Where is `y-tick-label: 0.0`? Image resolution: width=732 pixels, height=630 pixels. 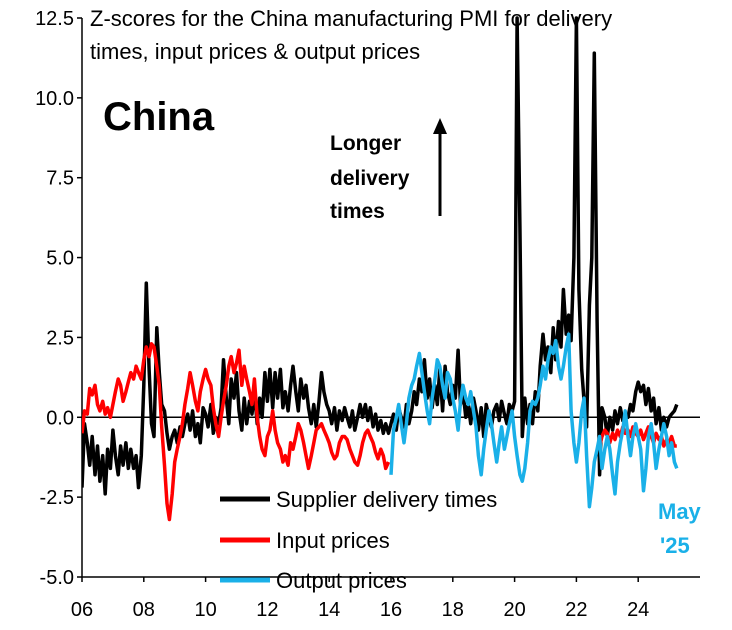 y-tick-label: 0.0 is located at coordinates (60, 418).